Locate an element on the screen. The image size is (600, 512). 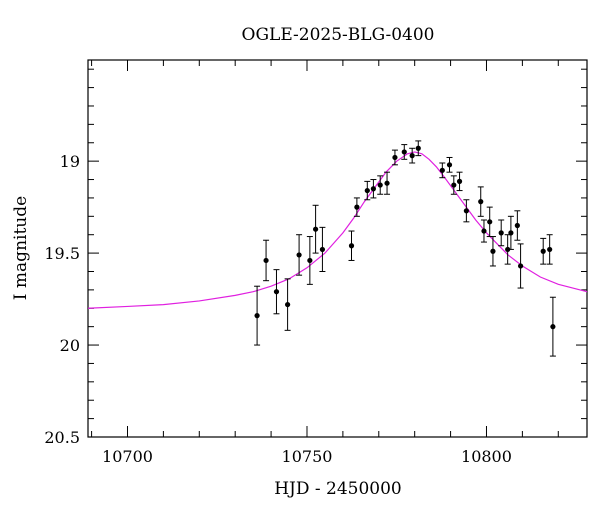
x-axis-label: HJD - 2450000 is located at coordinates (338, 489).